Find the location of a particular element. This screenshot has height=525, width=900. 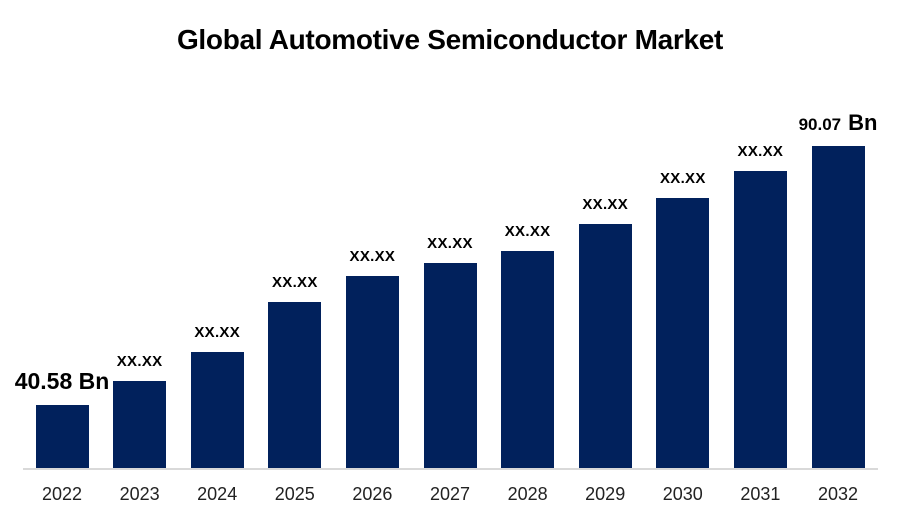

x-tick-2032: 2032 is located at coordinates (838, 494).